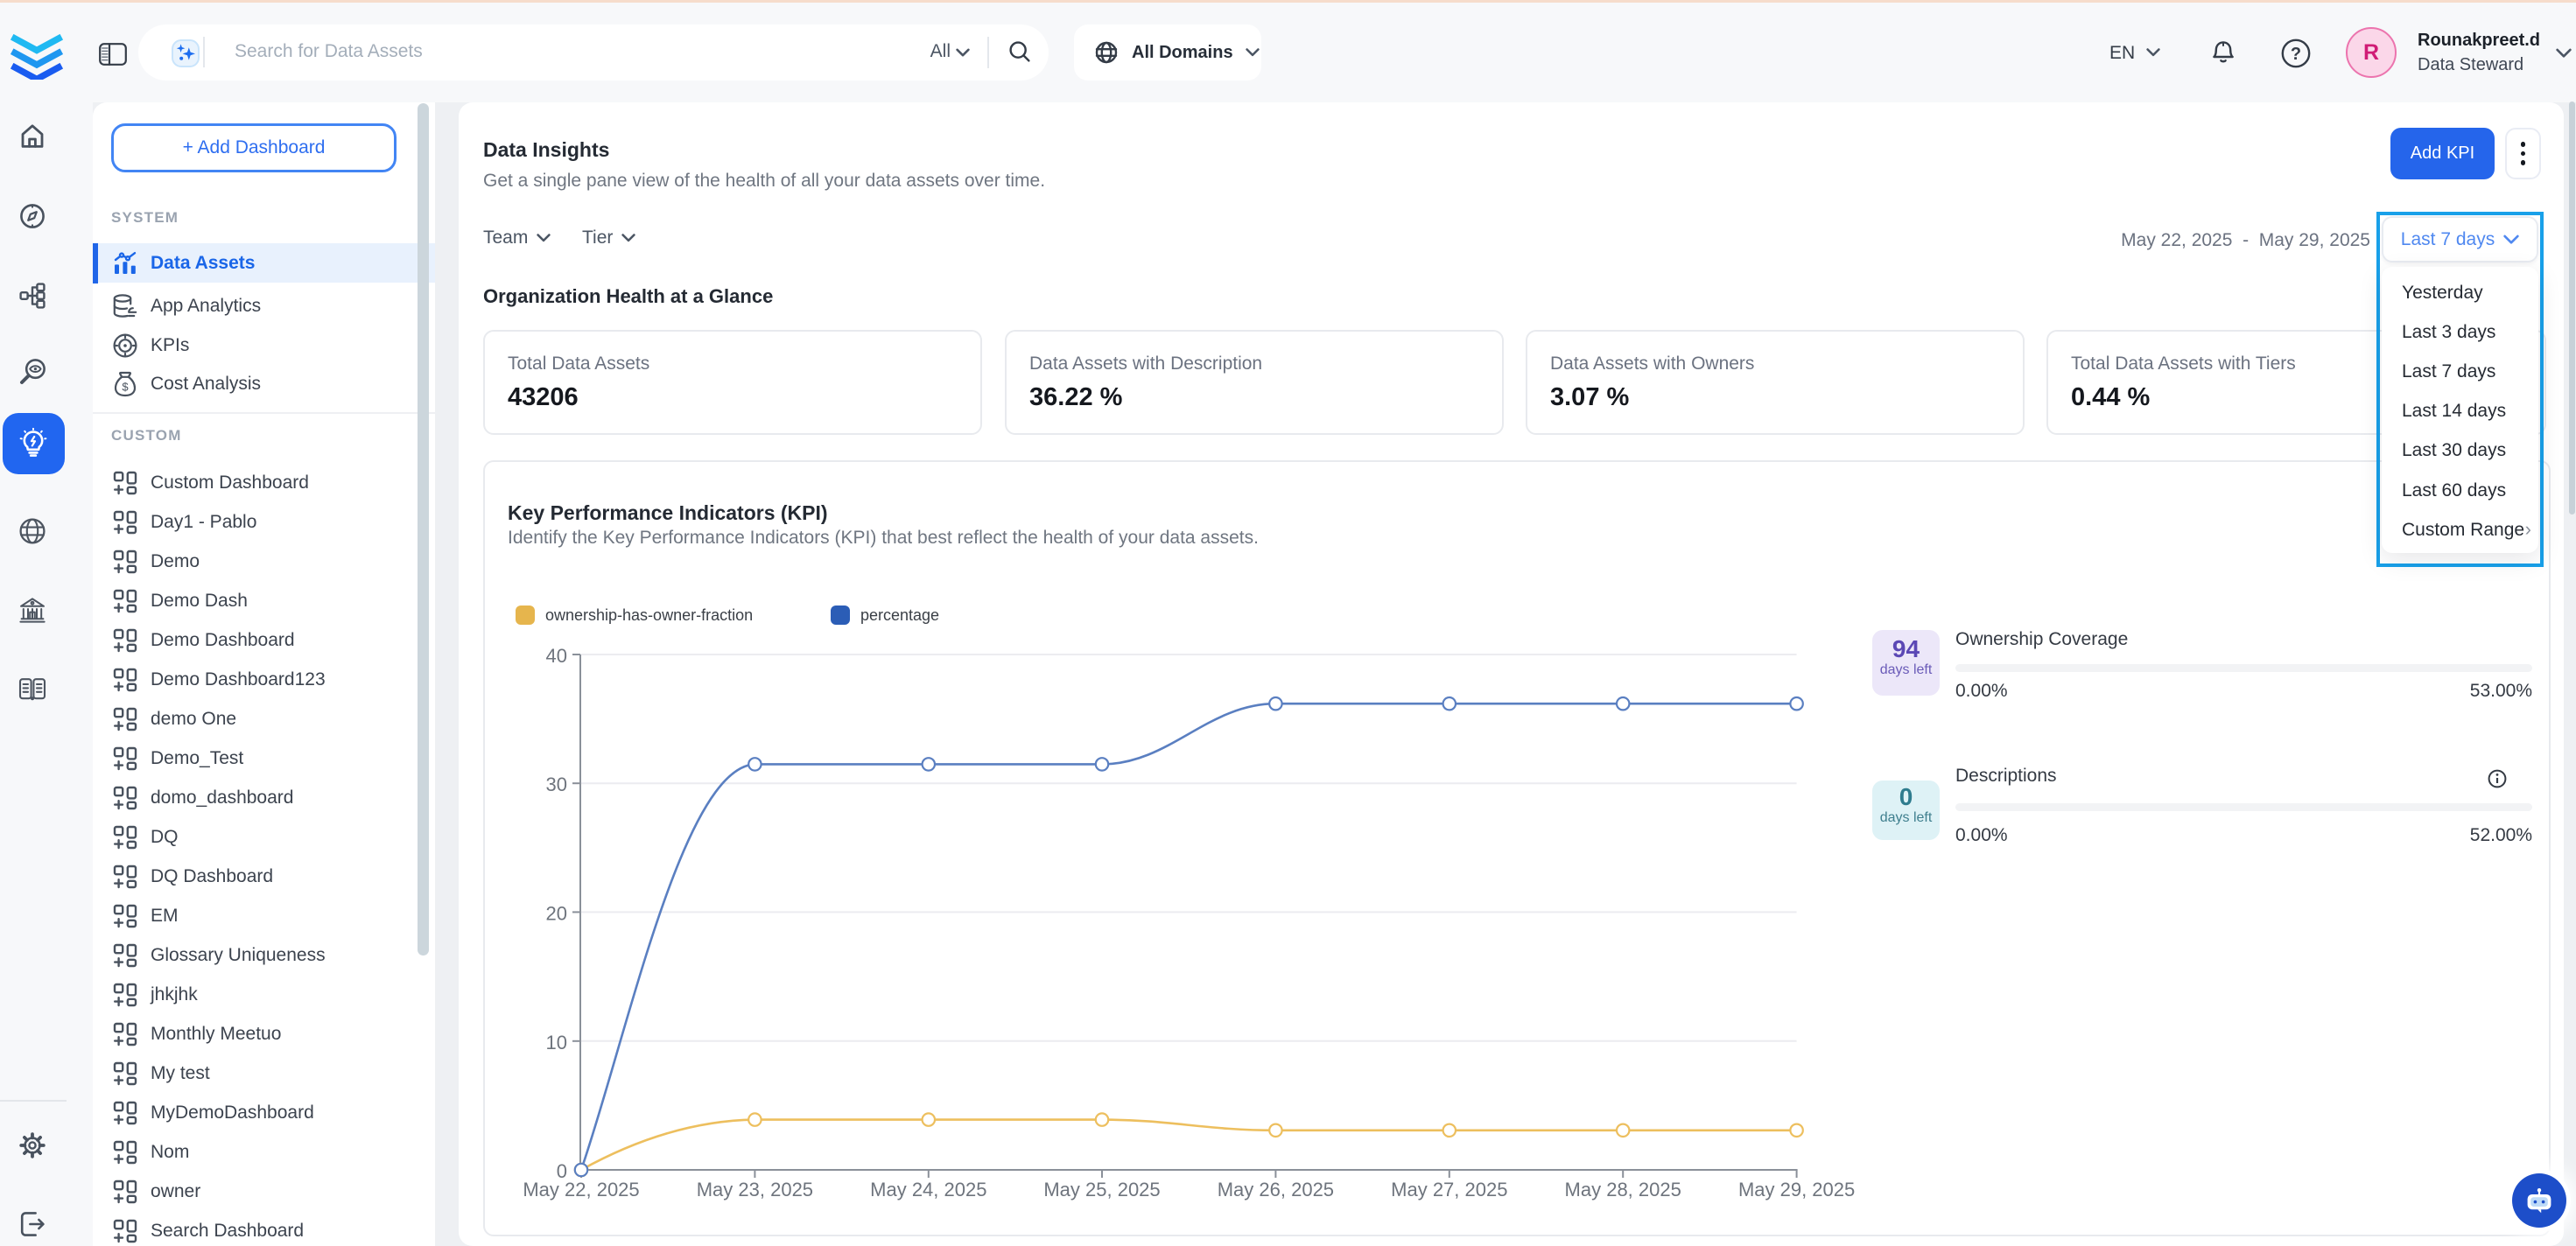 Image resolution: width=2576 pixels, height=1246 pixels. I want to click on svg-text: May 29, 2025, so click(1796, 1189).